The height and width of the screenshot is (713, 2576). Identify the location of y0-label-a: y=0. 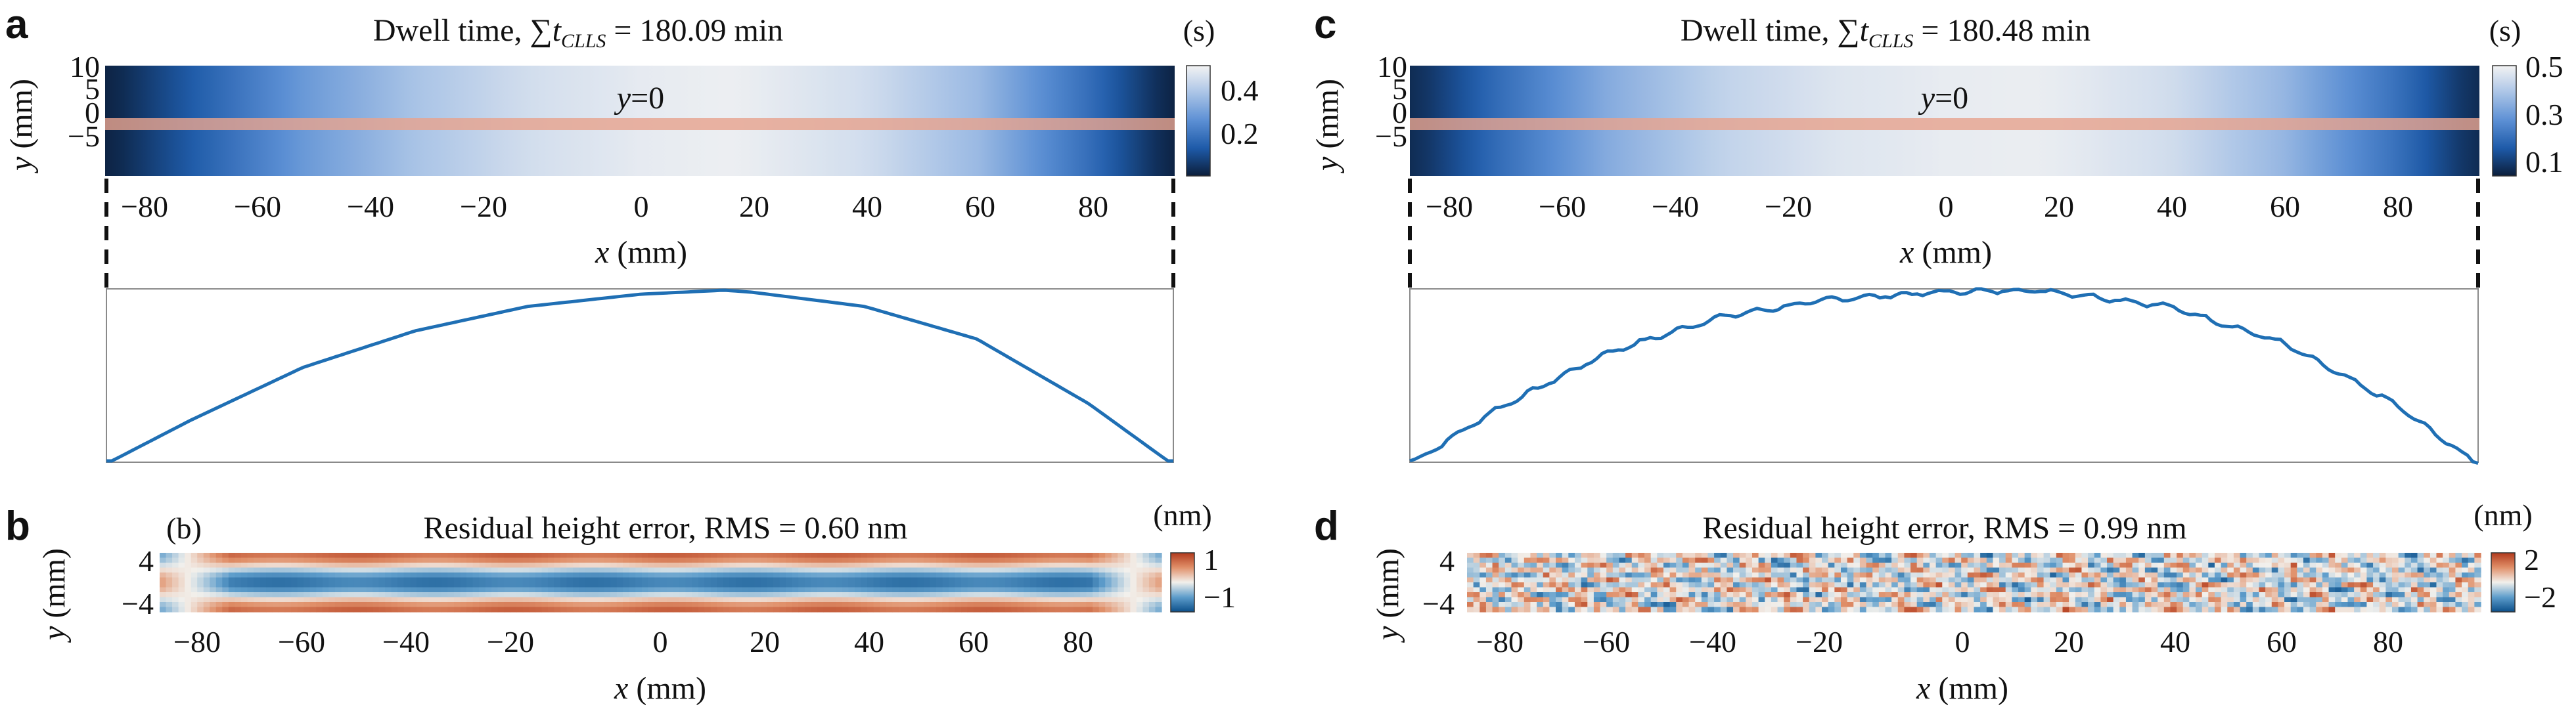
(639, 98).